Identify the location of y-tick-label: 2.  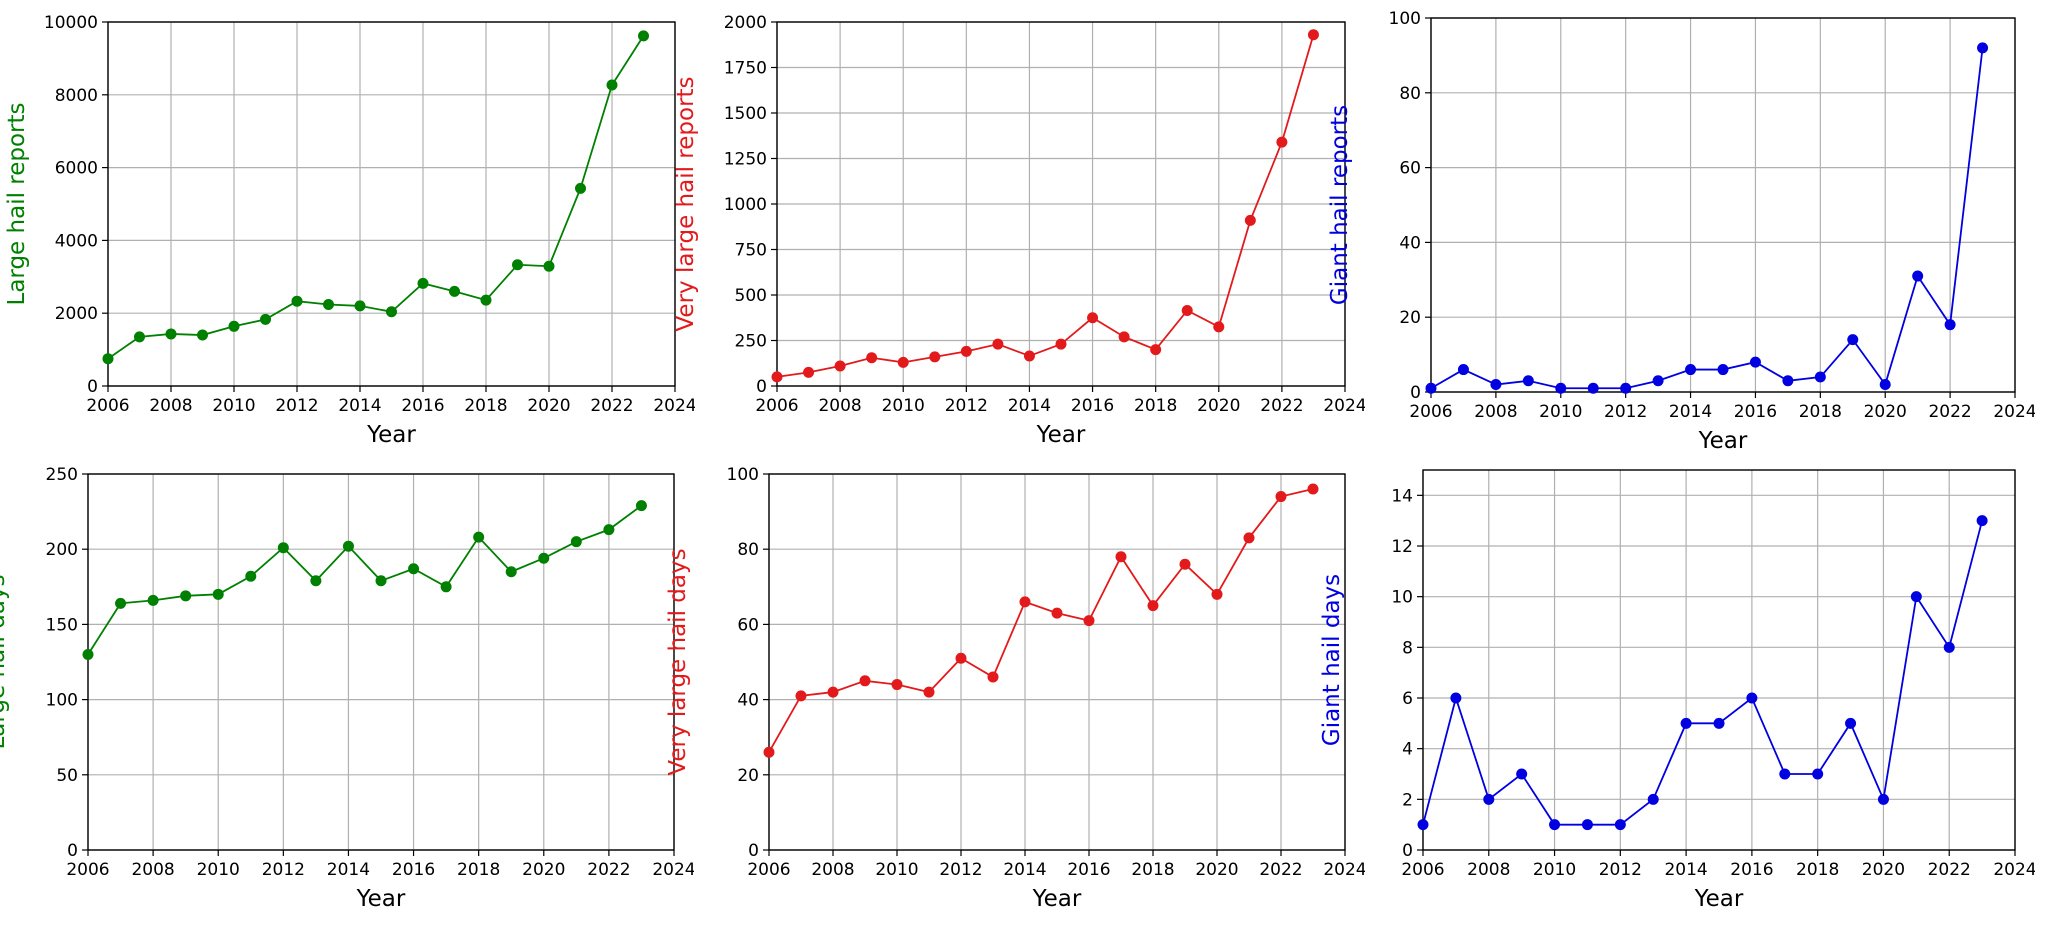
(1407, 800).